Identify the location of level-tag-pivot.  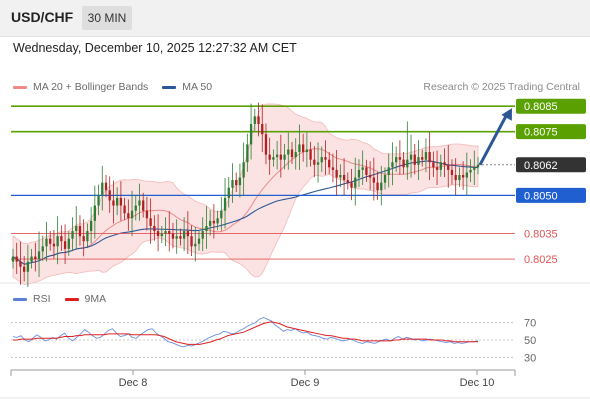
(551, 195).